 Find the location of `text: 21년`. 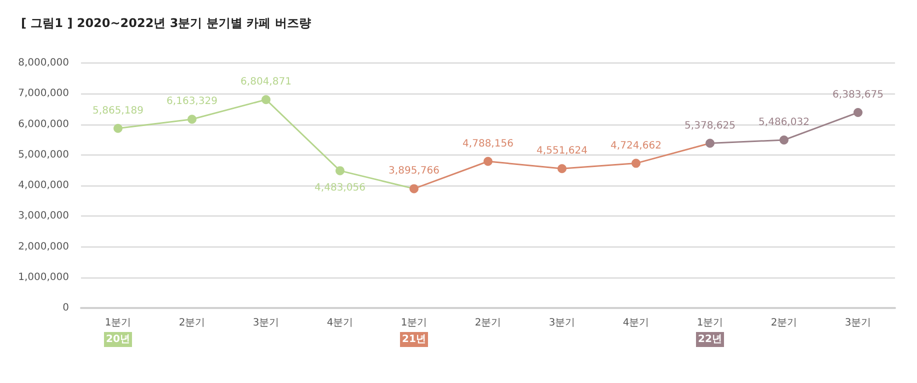

text: 21년 is located at coordinates (414, 339).